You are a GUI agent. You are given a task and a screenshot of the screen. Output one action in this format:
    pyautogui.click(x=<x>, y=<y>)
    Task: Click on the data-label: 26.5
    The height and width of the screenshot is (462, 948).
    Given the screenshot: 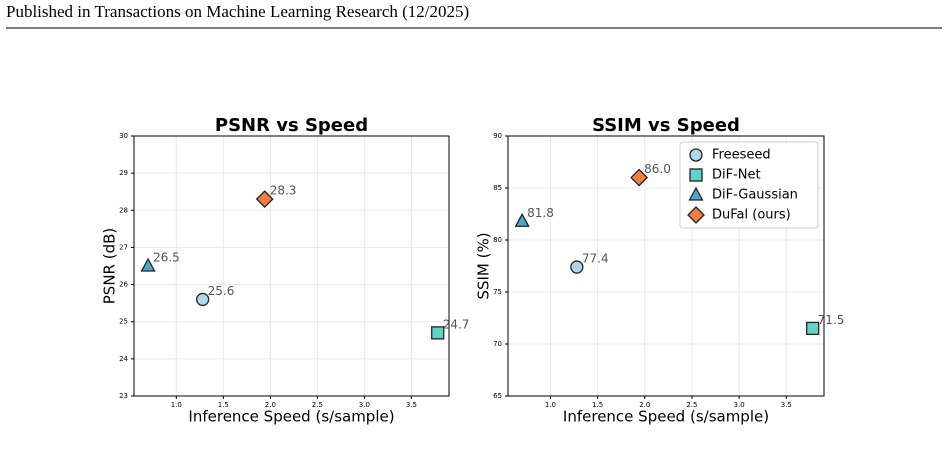 What is the action you would take?
    pyautogui.click(x=166, y=258)
    